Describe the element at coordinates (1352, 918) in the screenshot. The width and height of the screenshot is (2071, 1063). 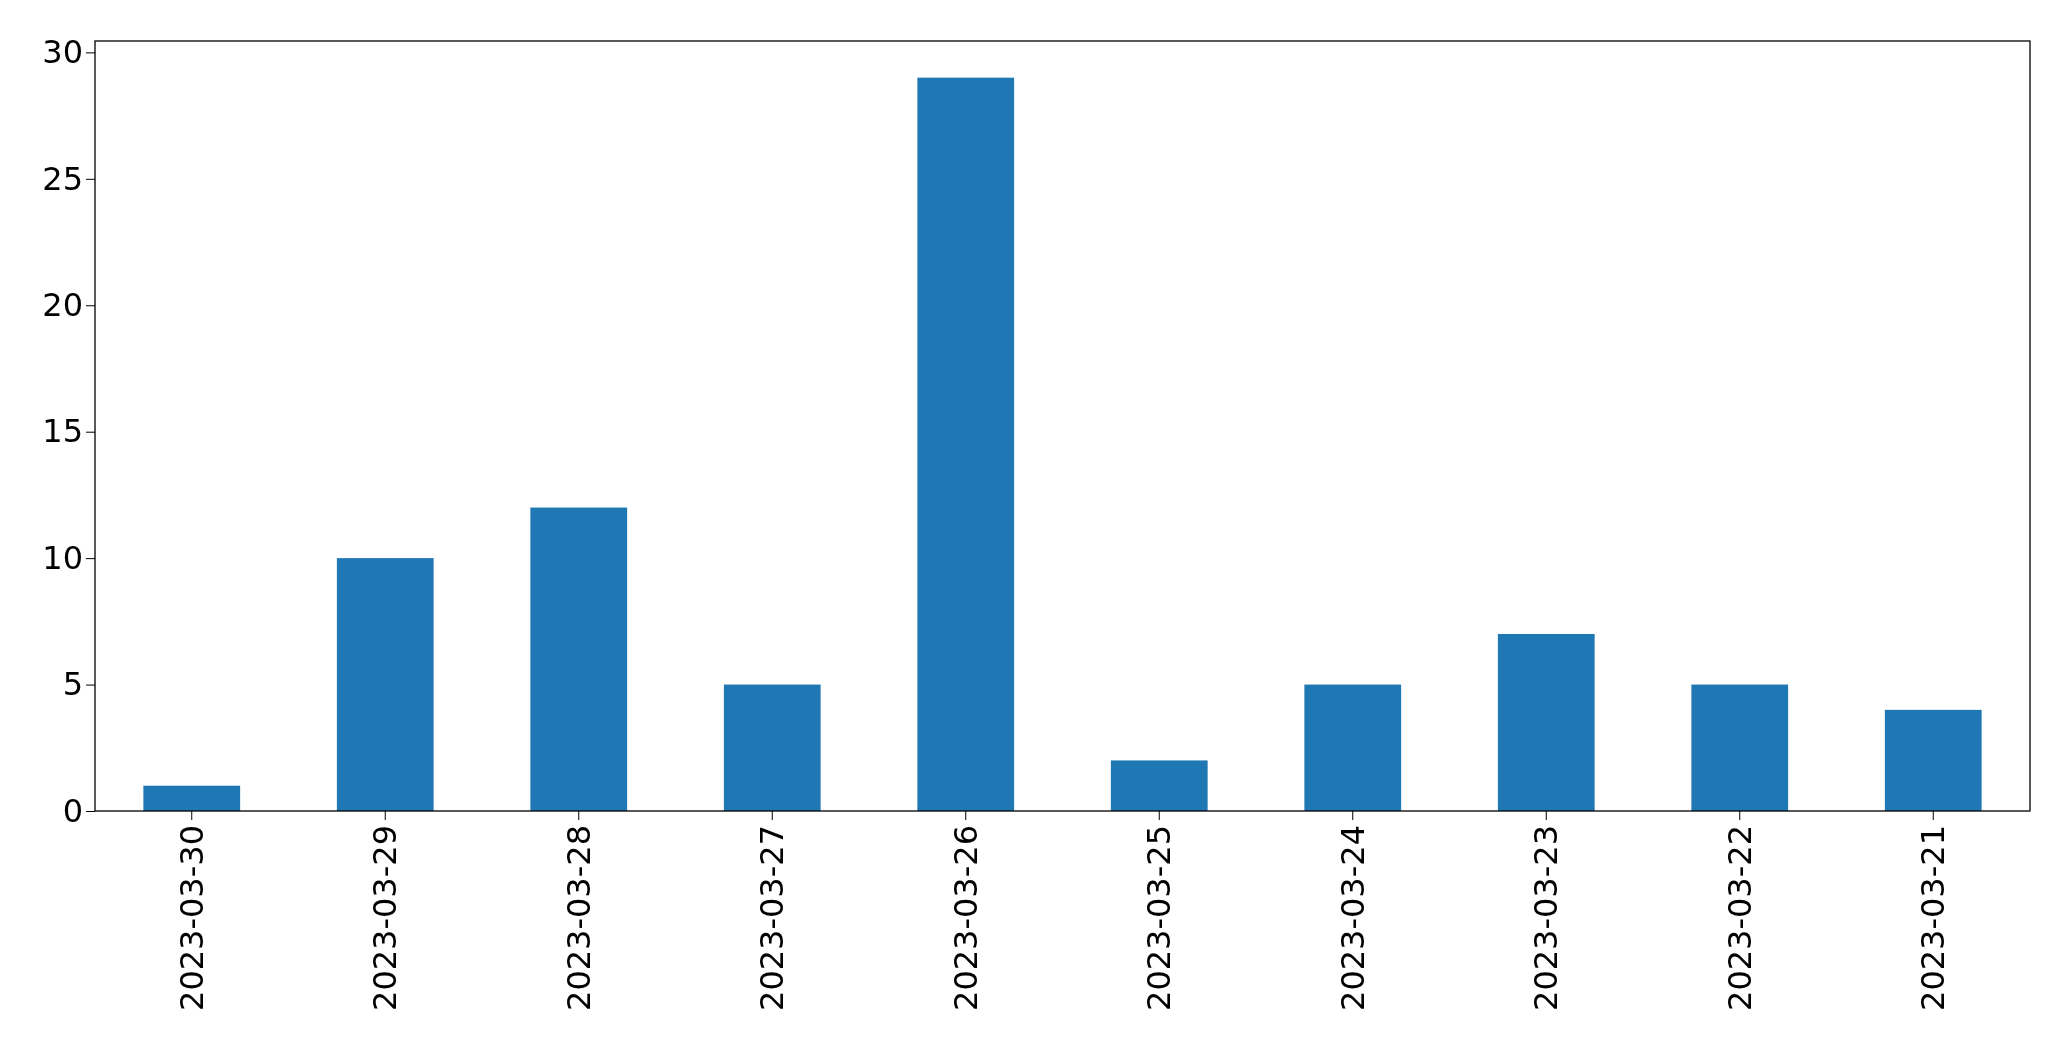
I see `x-tick-label: 2023-03-24` at that location.